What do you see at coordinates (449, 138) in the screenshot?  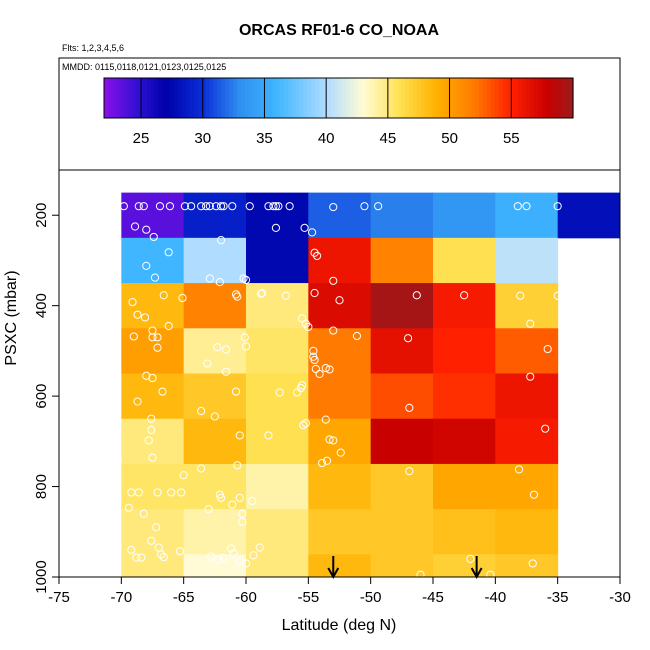 I see `colorbar-tick-label: 50` at bounding box center [449, 138].